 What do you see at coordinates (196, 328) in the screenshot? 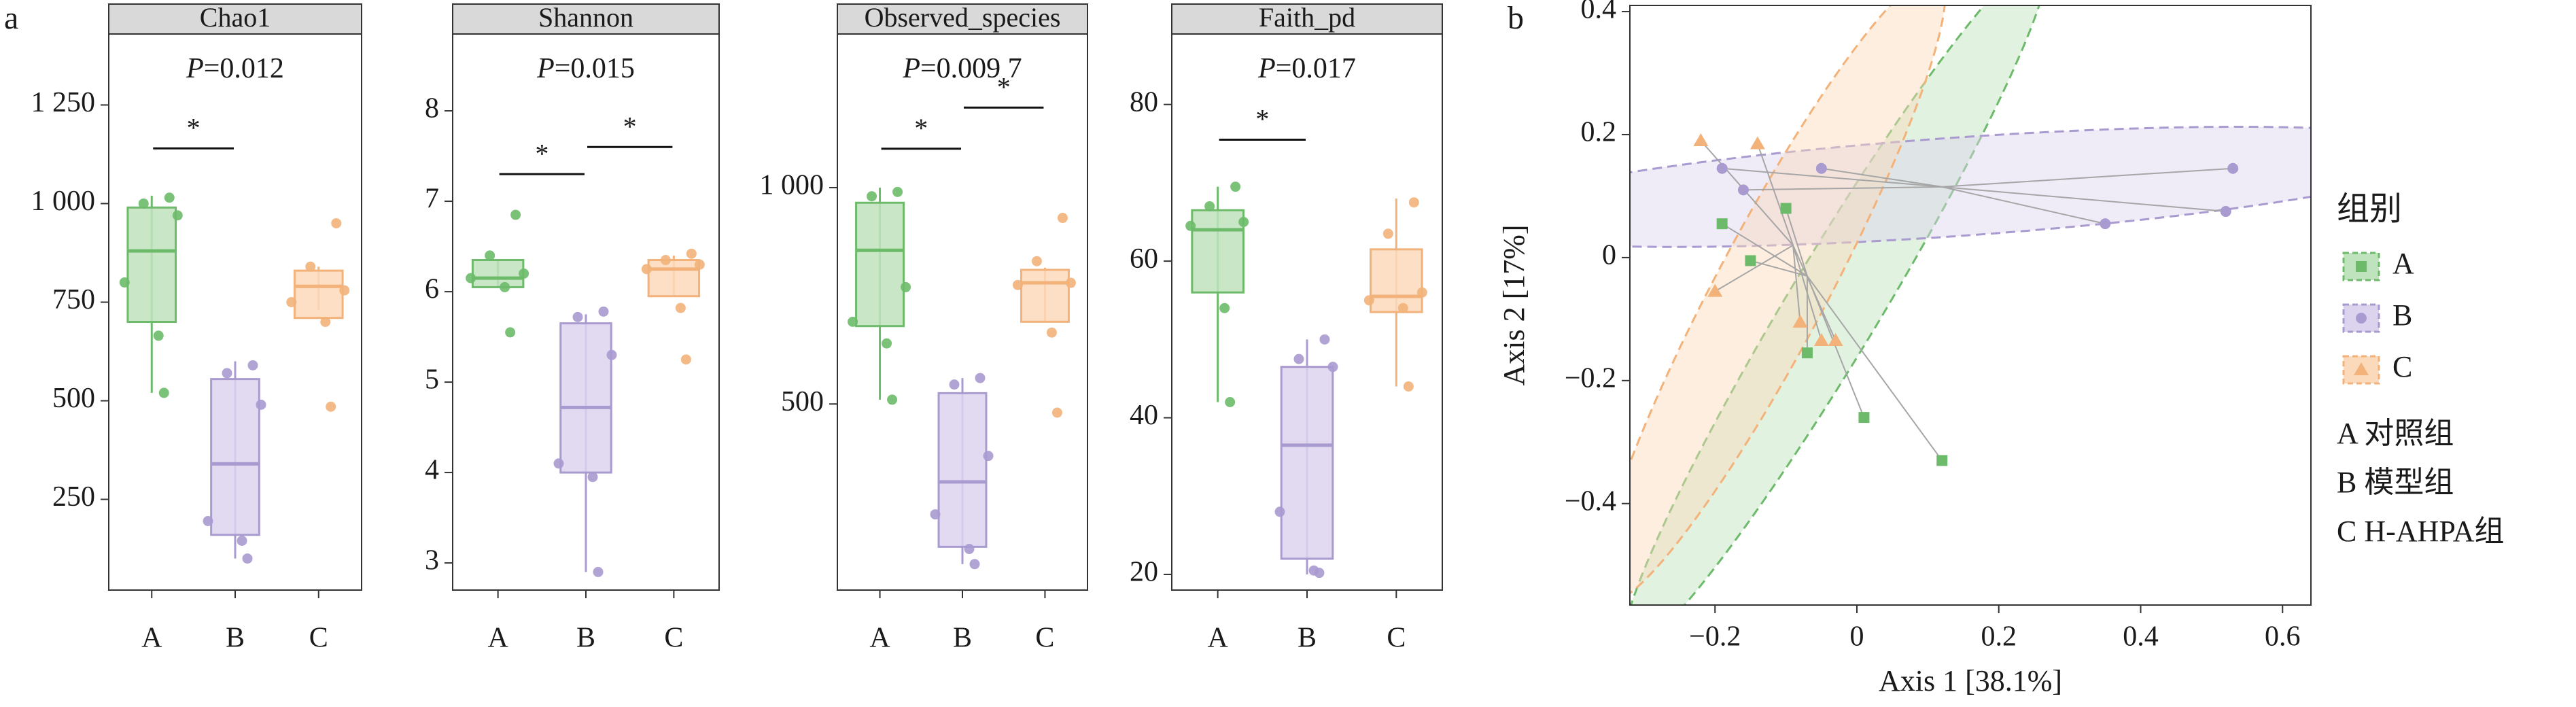
I see `boxplot-chao1: Chao1 P=0.012 250 500 750 1 000 1 250 A B C *` at bounding box center [196, 328].